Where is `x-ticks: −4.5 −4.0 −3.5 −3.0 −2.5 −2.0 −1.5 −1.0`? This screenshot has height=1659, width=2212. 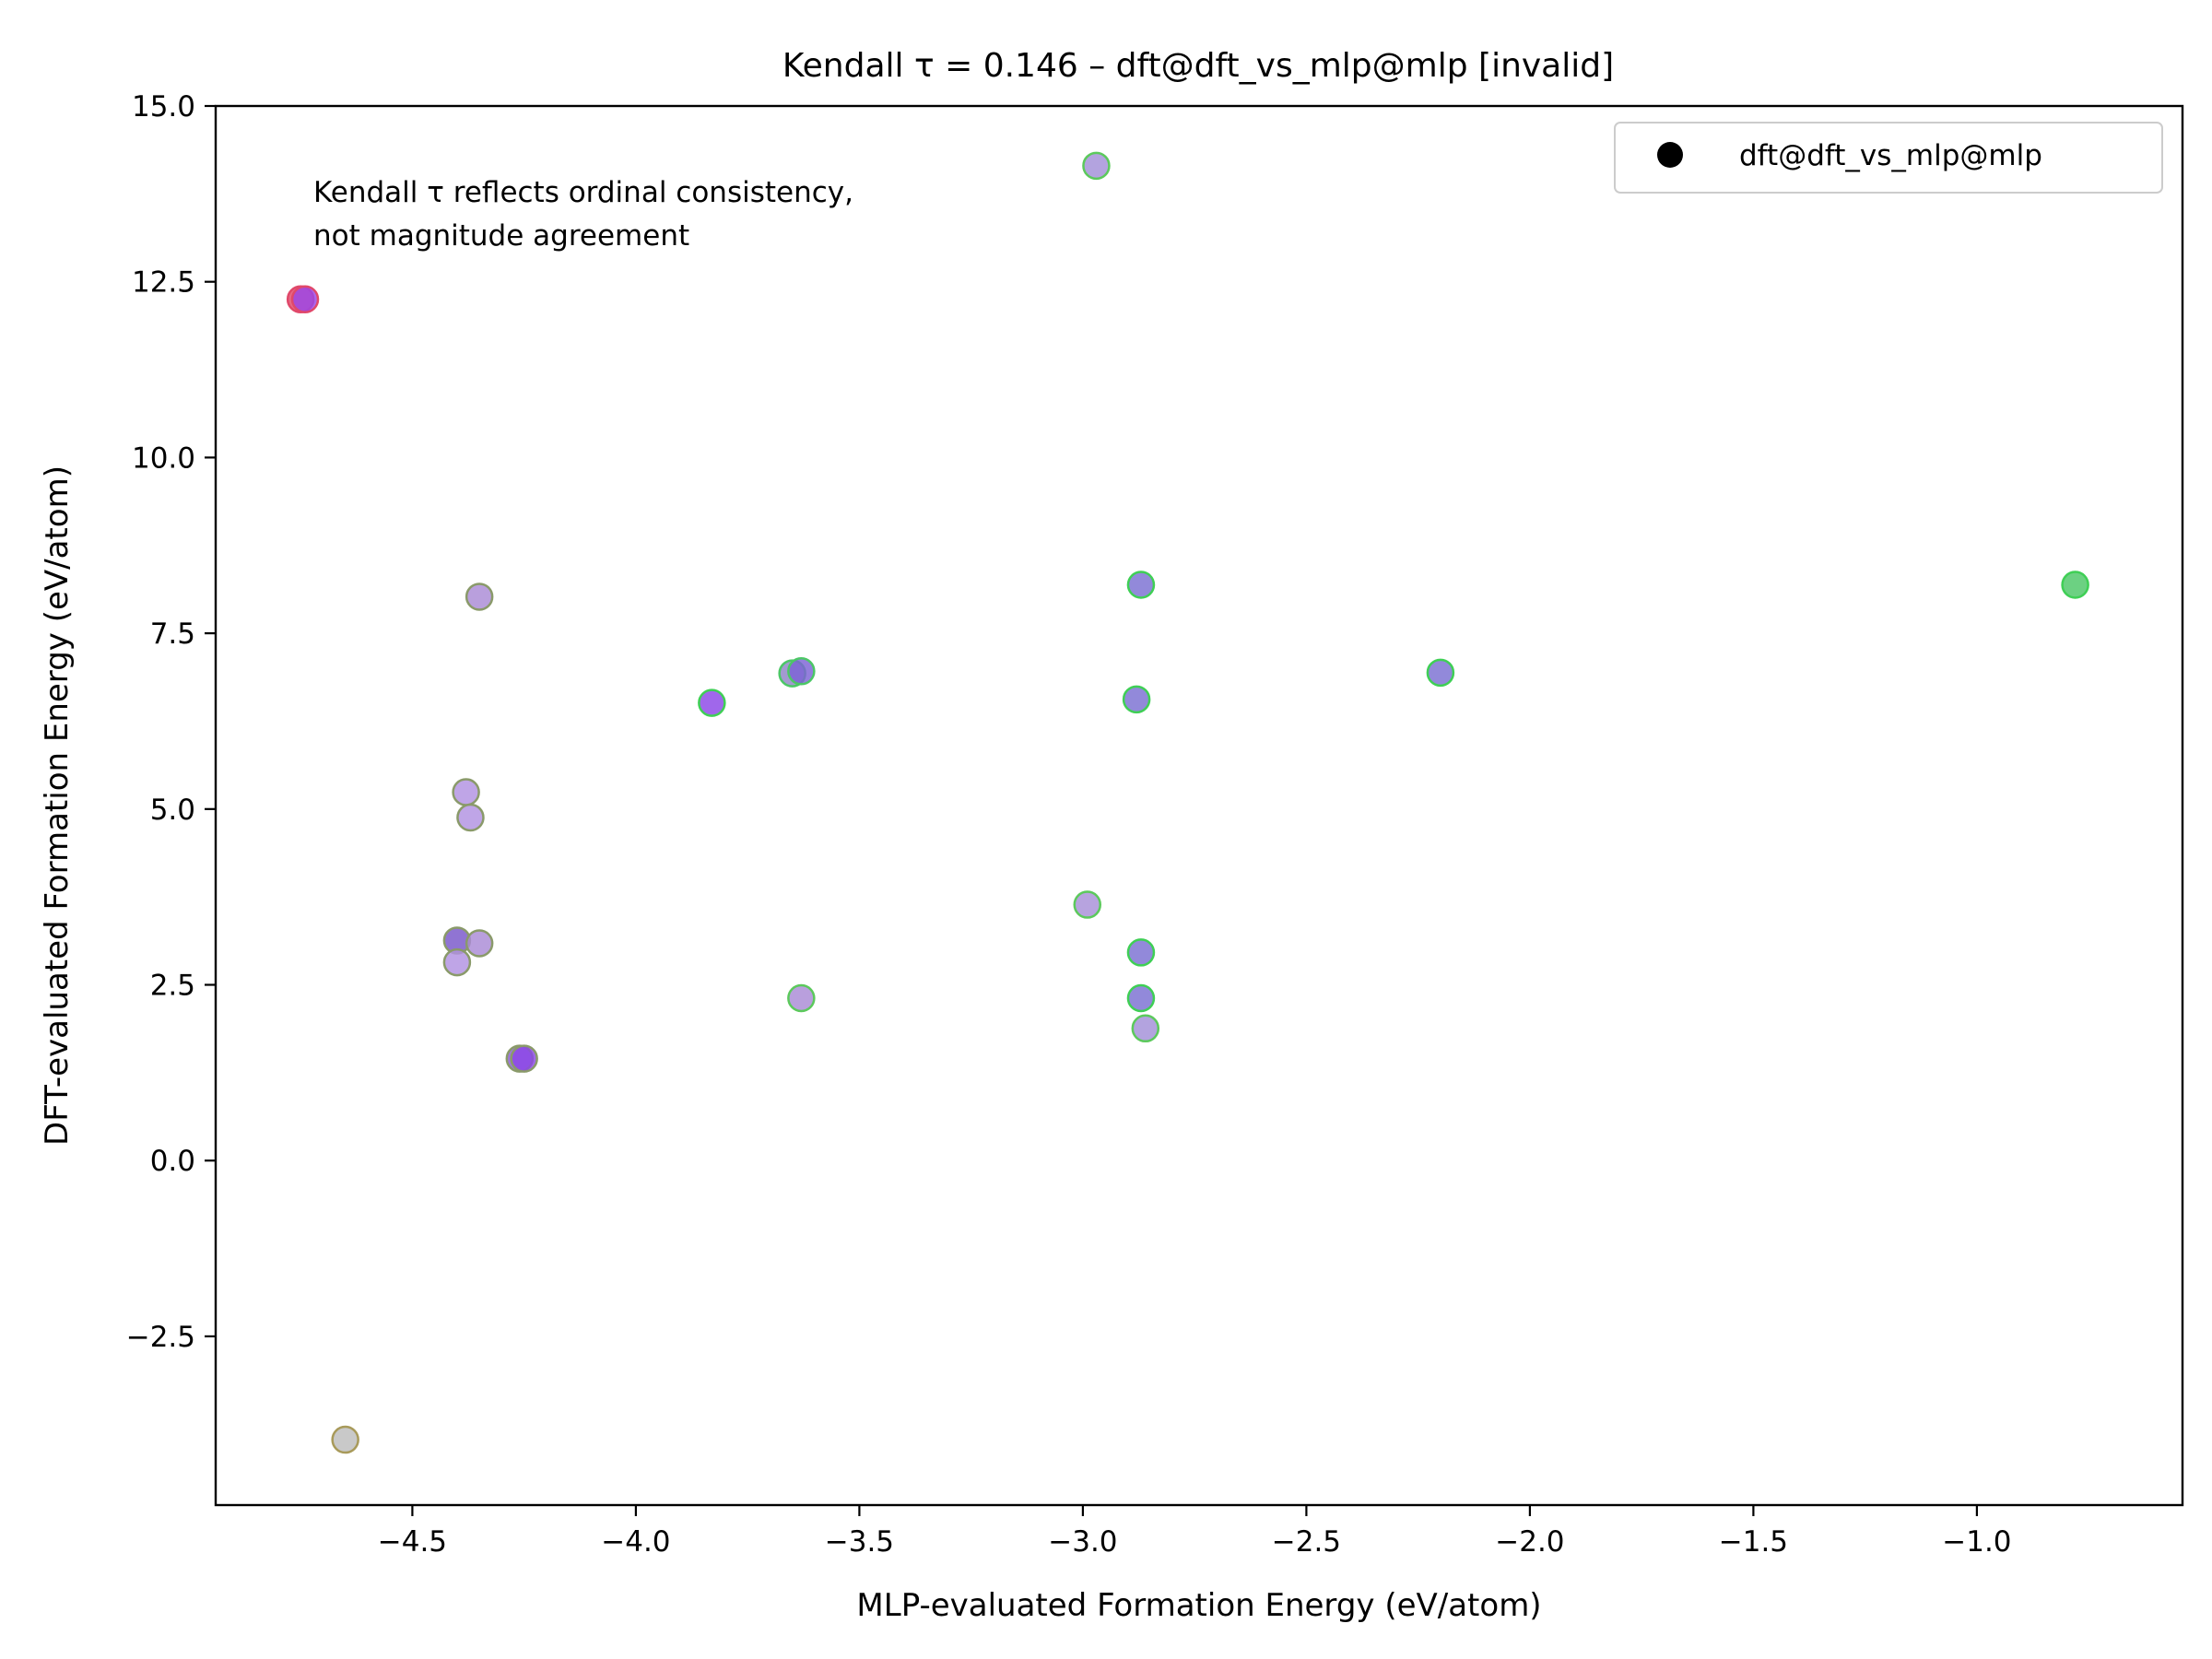
x-ticks: −4.5 −4.0 −3.5 −3.0 −2.5 −2.0 −1.5 −1.0 is located at coordinates (1195, 1532).